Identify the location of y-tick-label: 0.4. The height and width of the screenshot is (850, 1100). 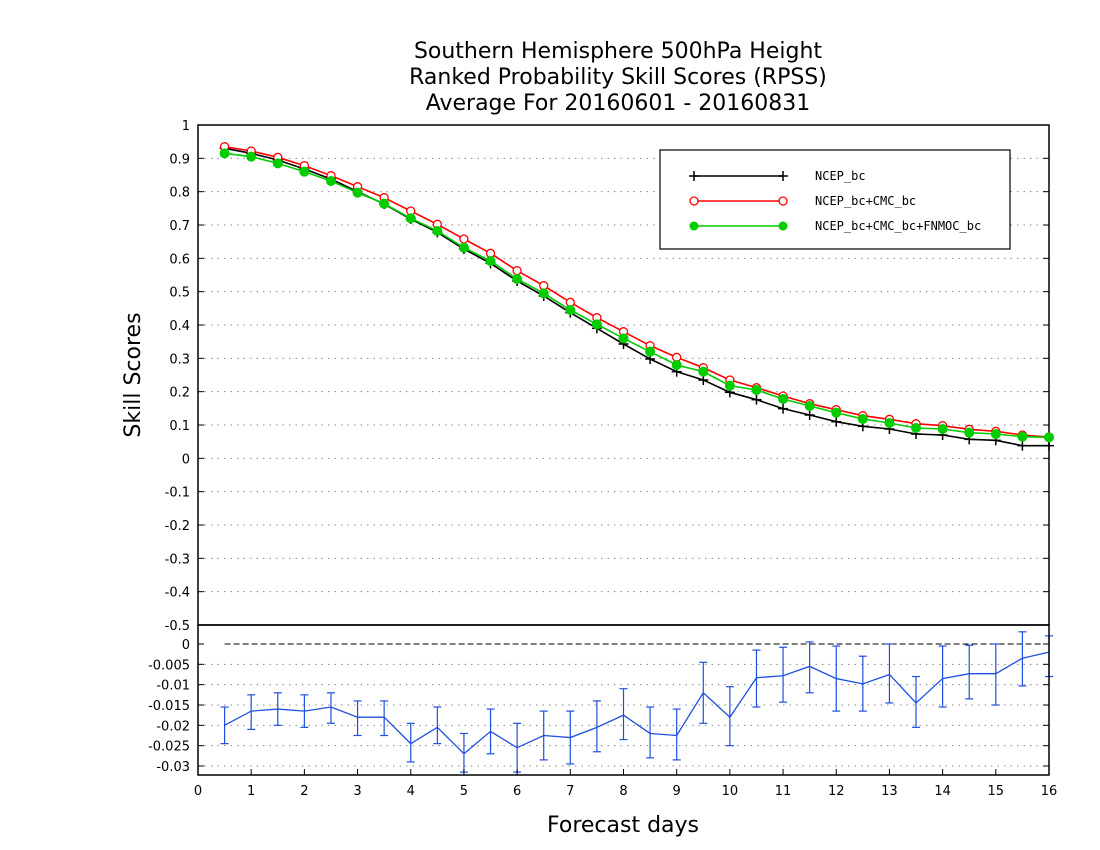
(179, 326).